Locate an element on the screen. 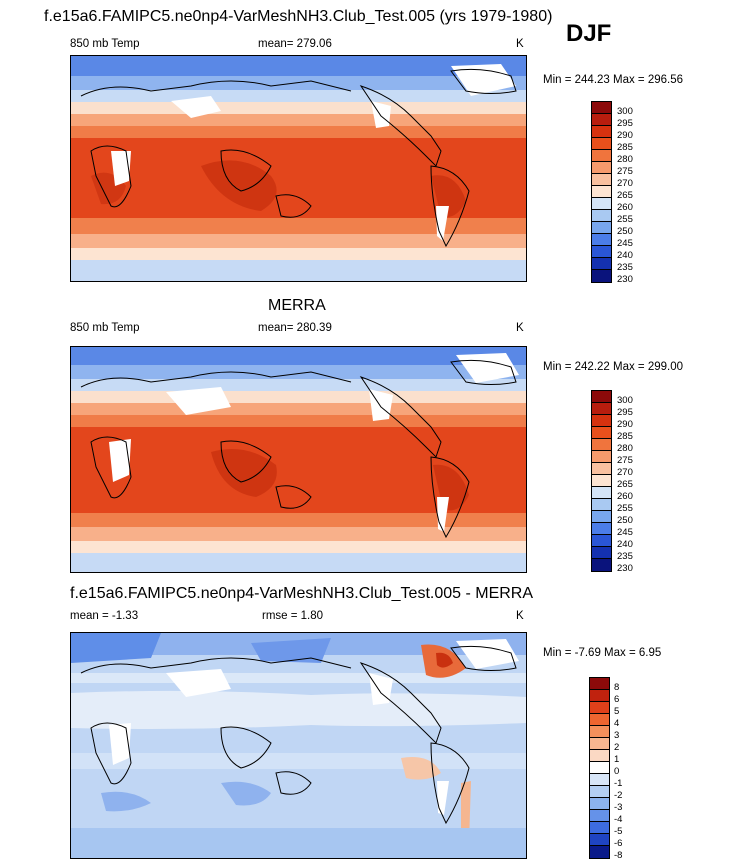 This screenshot has width=733, height=866. colorbar-tick: 3 is located at coordinates (617, 735).